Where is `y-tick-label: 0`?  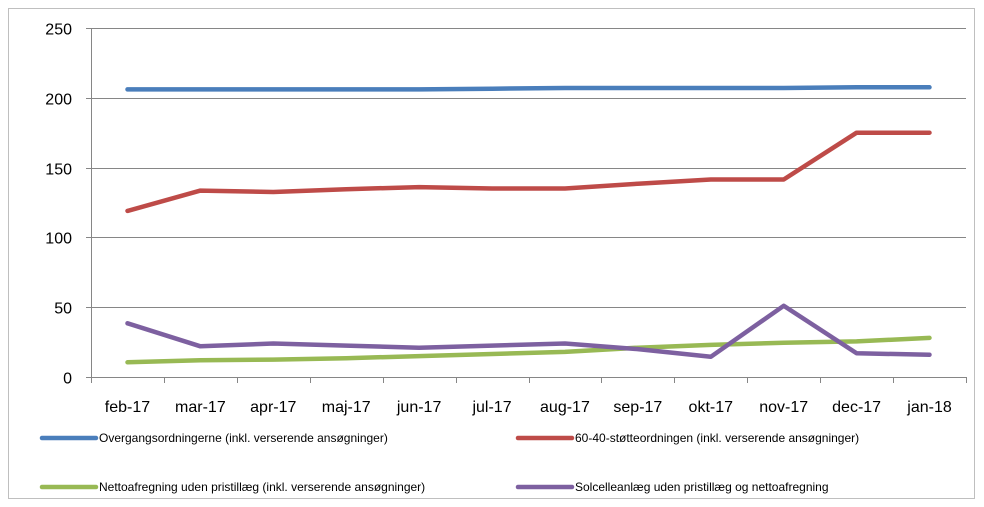 y-tick-label: 0 is located at coordinates (67, 379).